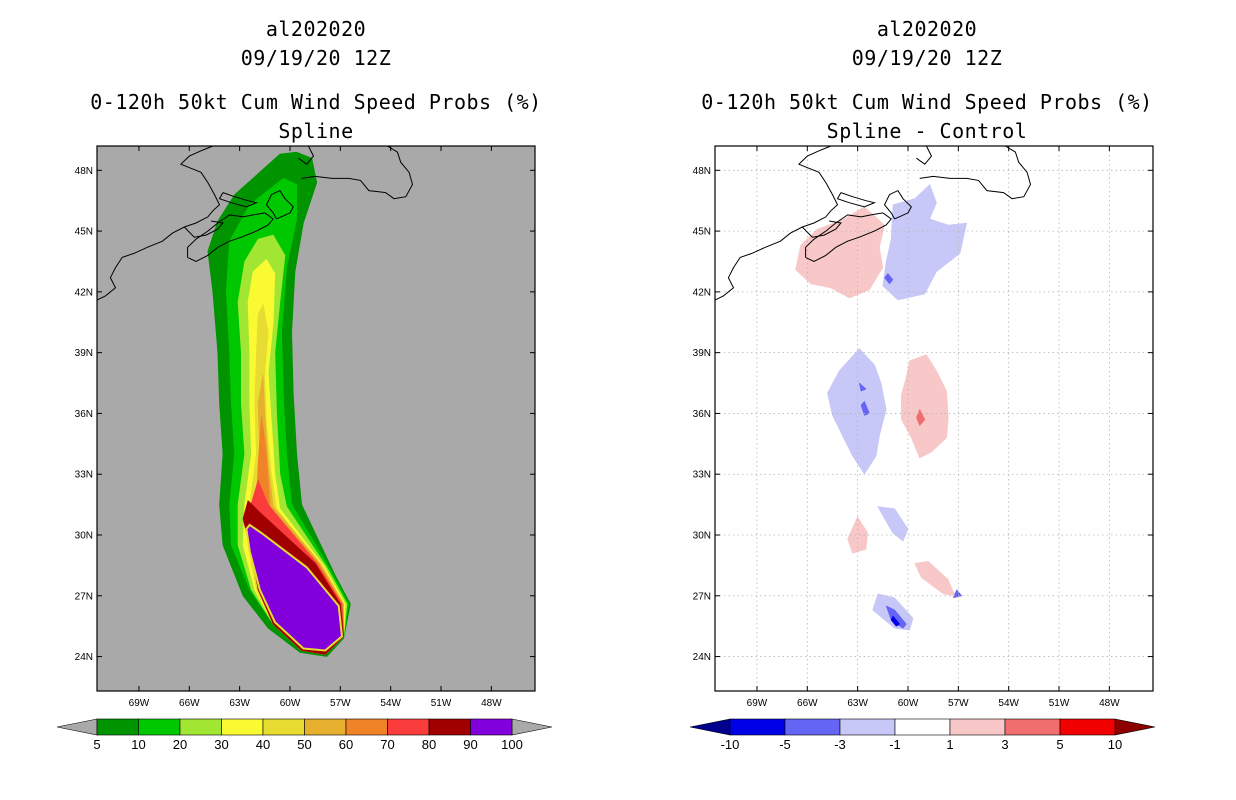  I want to click on lon-label: 54W, so click(390, 703).